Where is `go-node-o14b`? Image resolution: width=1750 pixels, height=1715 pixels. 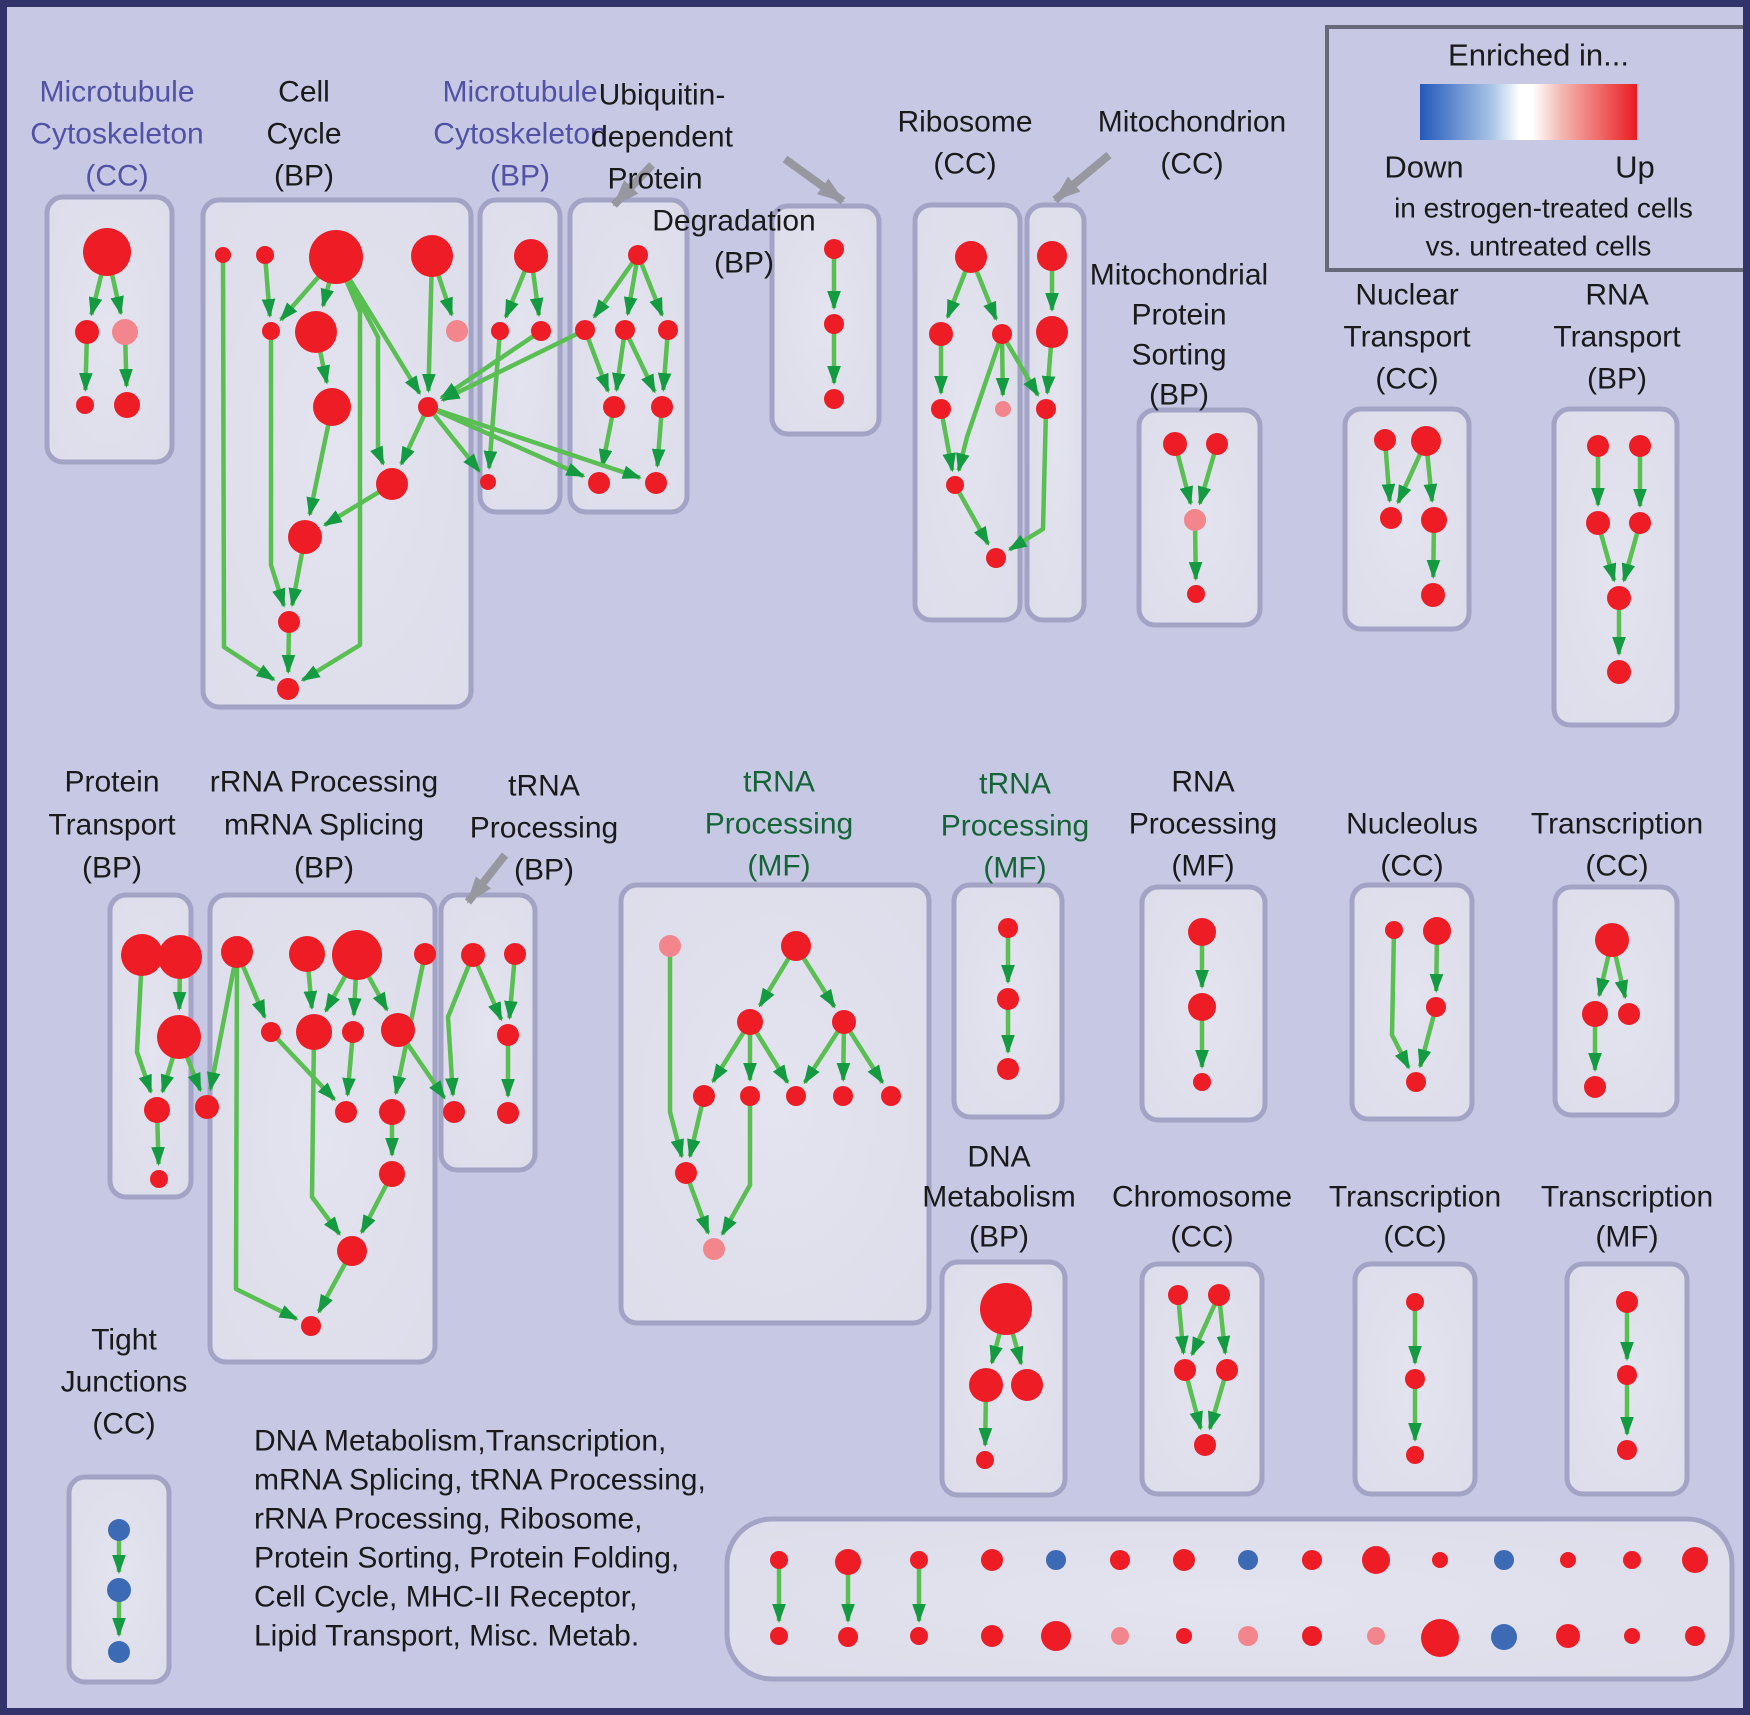
go-node-o14b is located at coordinates (1632, 1636).